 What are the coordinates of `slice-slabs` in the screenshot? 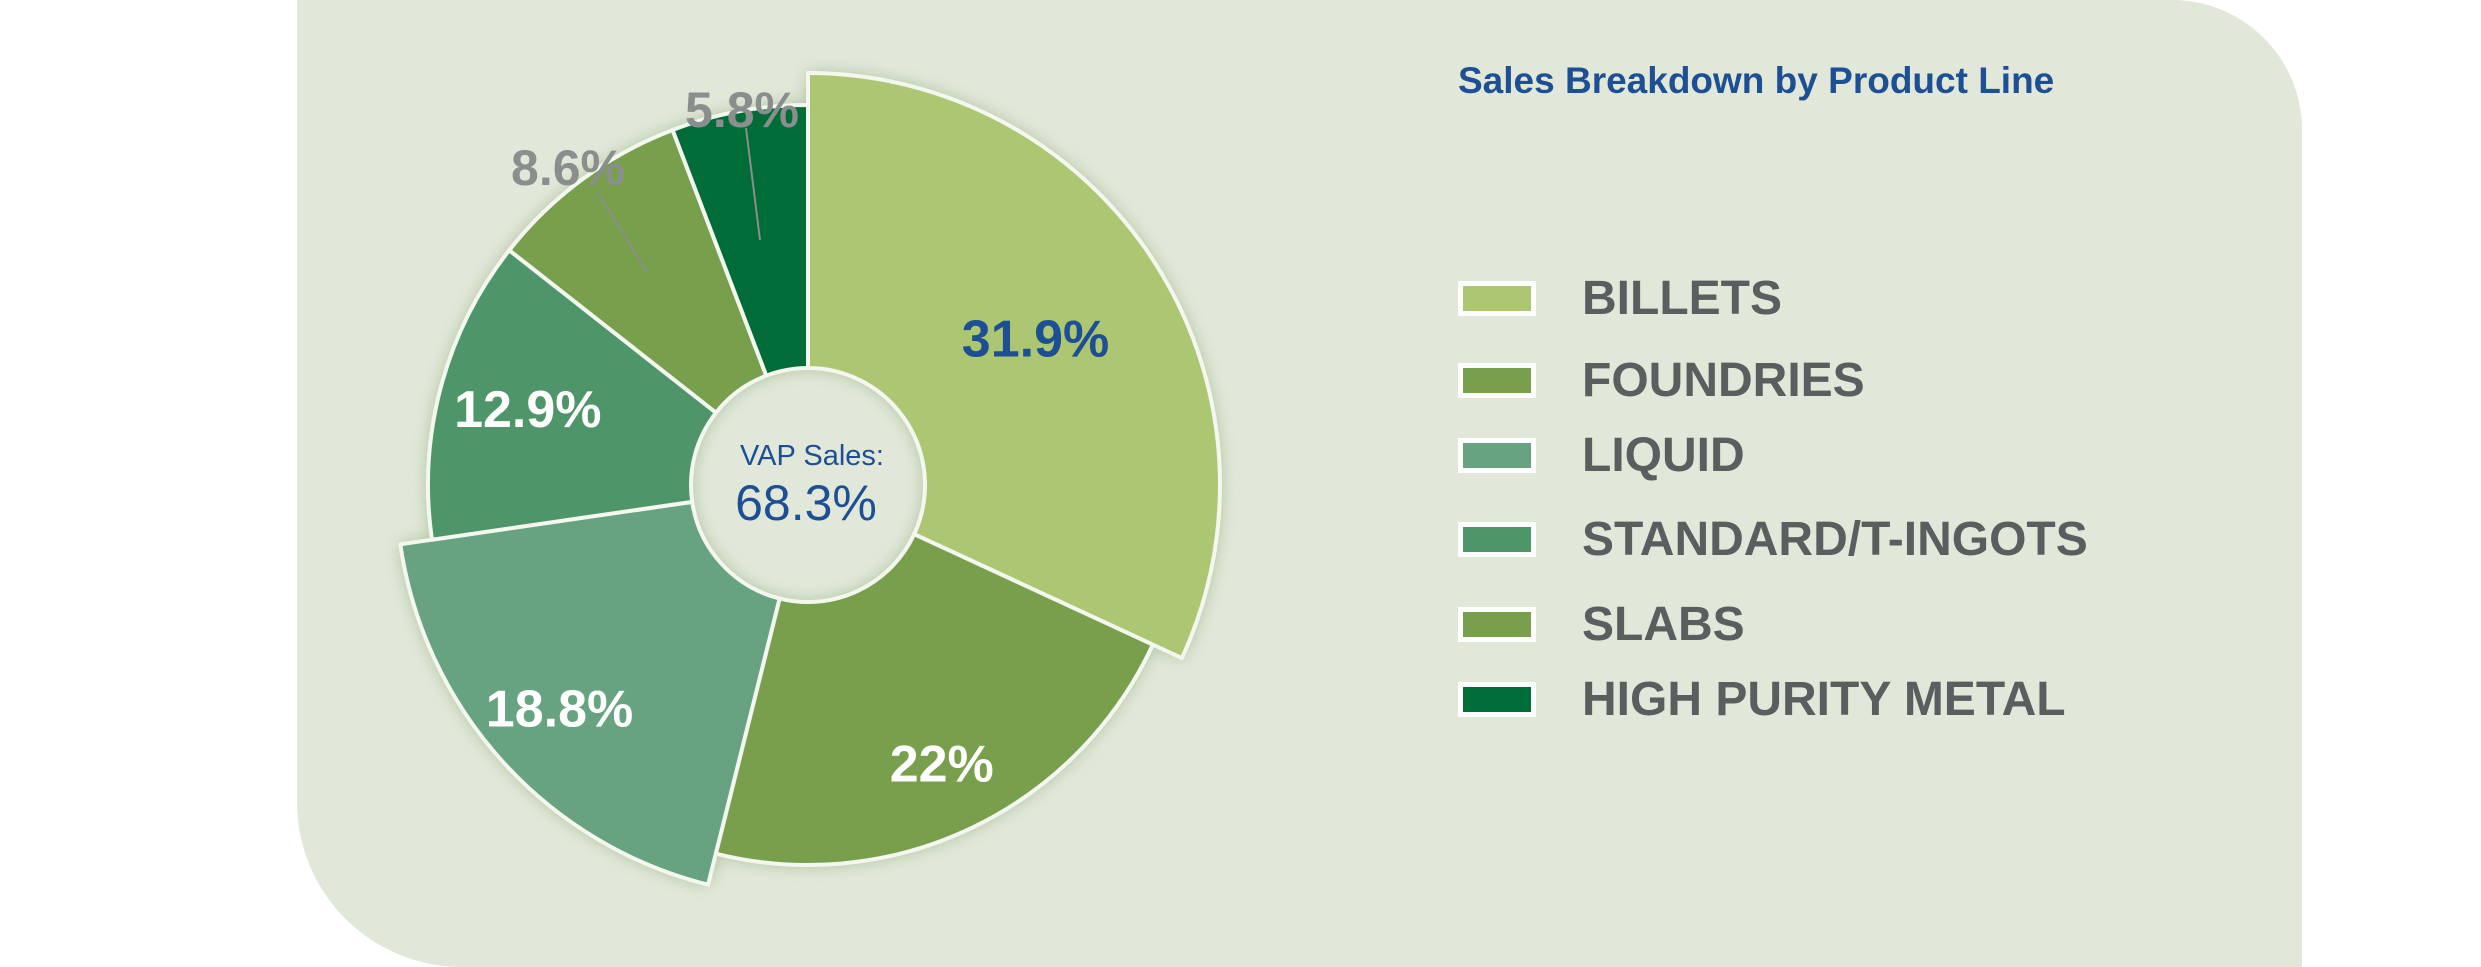 It's located at (638, 271).